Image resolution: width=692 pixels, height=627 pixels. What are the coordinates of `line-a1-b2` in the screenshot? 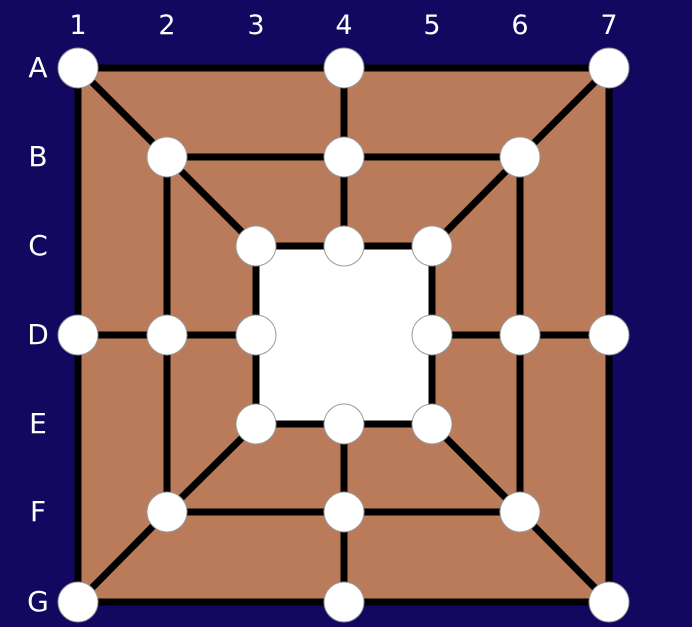 It's located at (122, 112).